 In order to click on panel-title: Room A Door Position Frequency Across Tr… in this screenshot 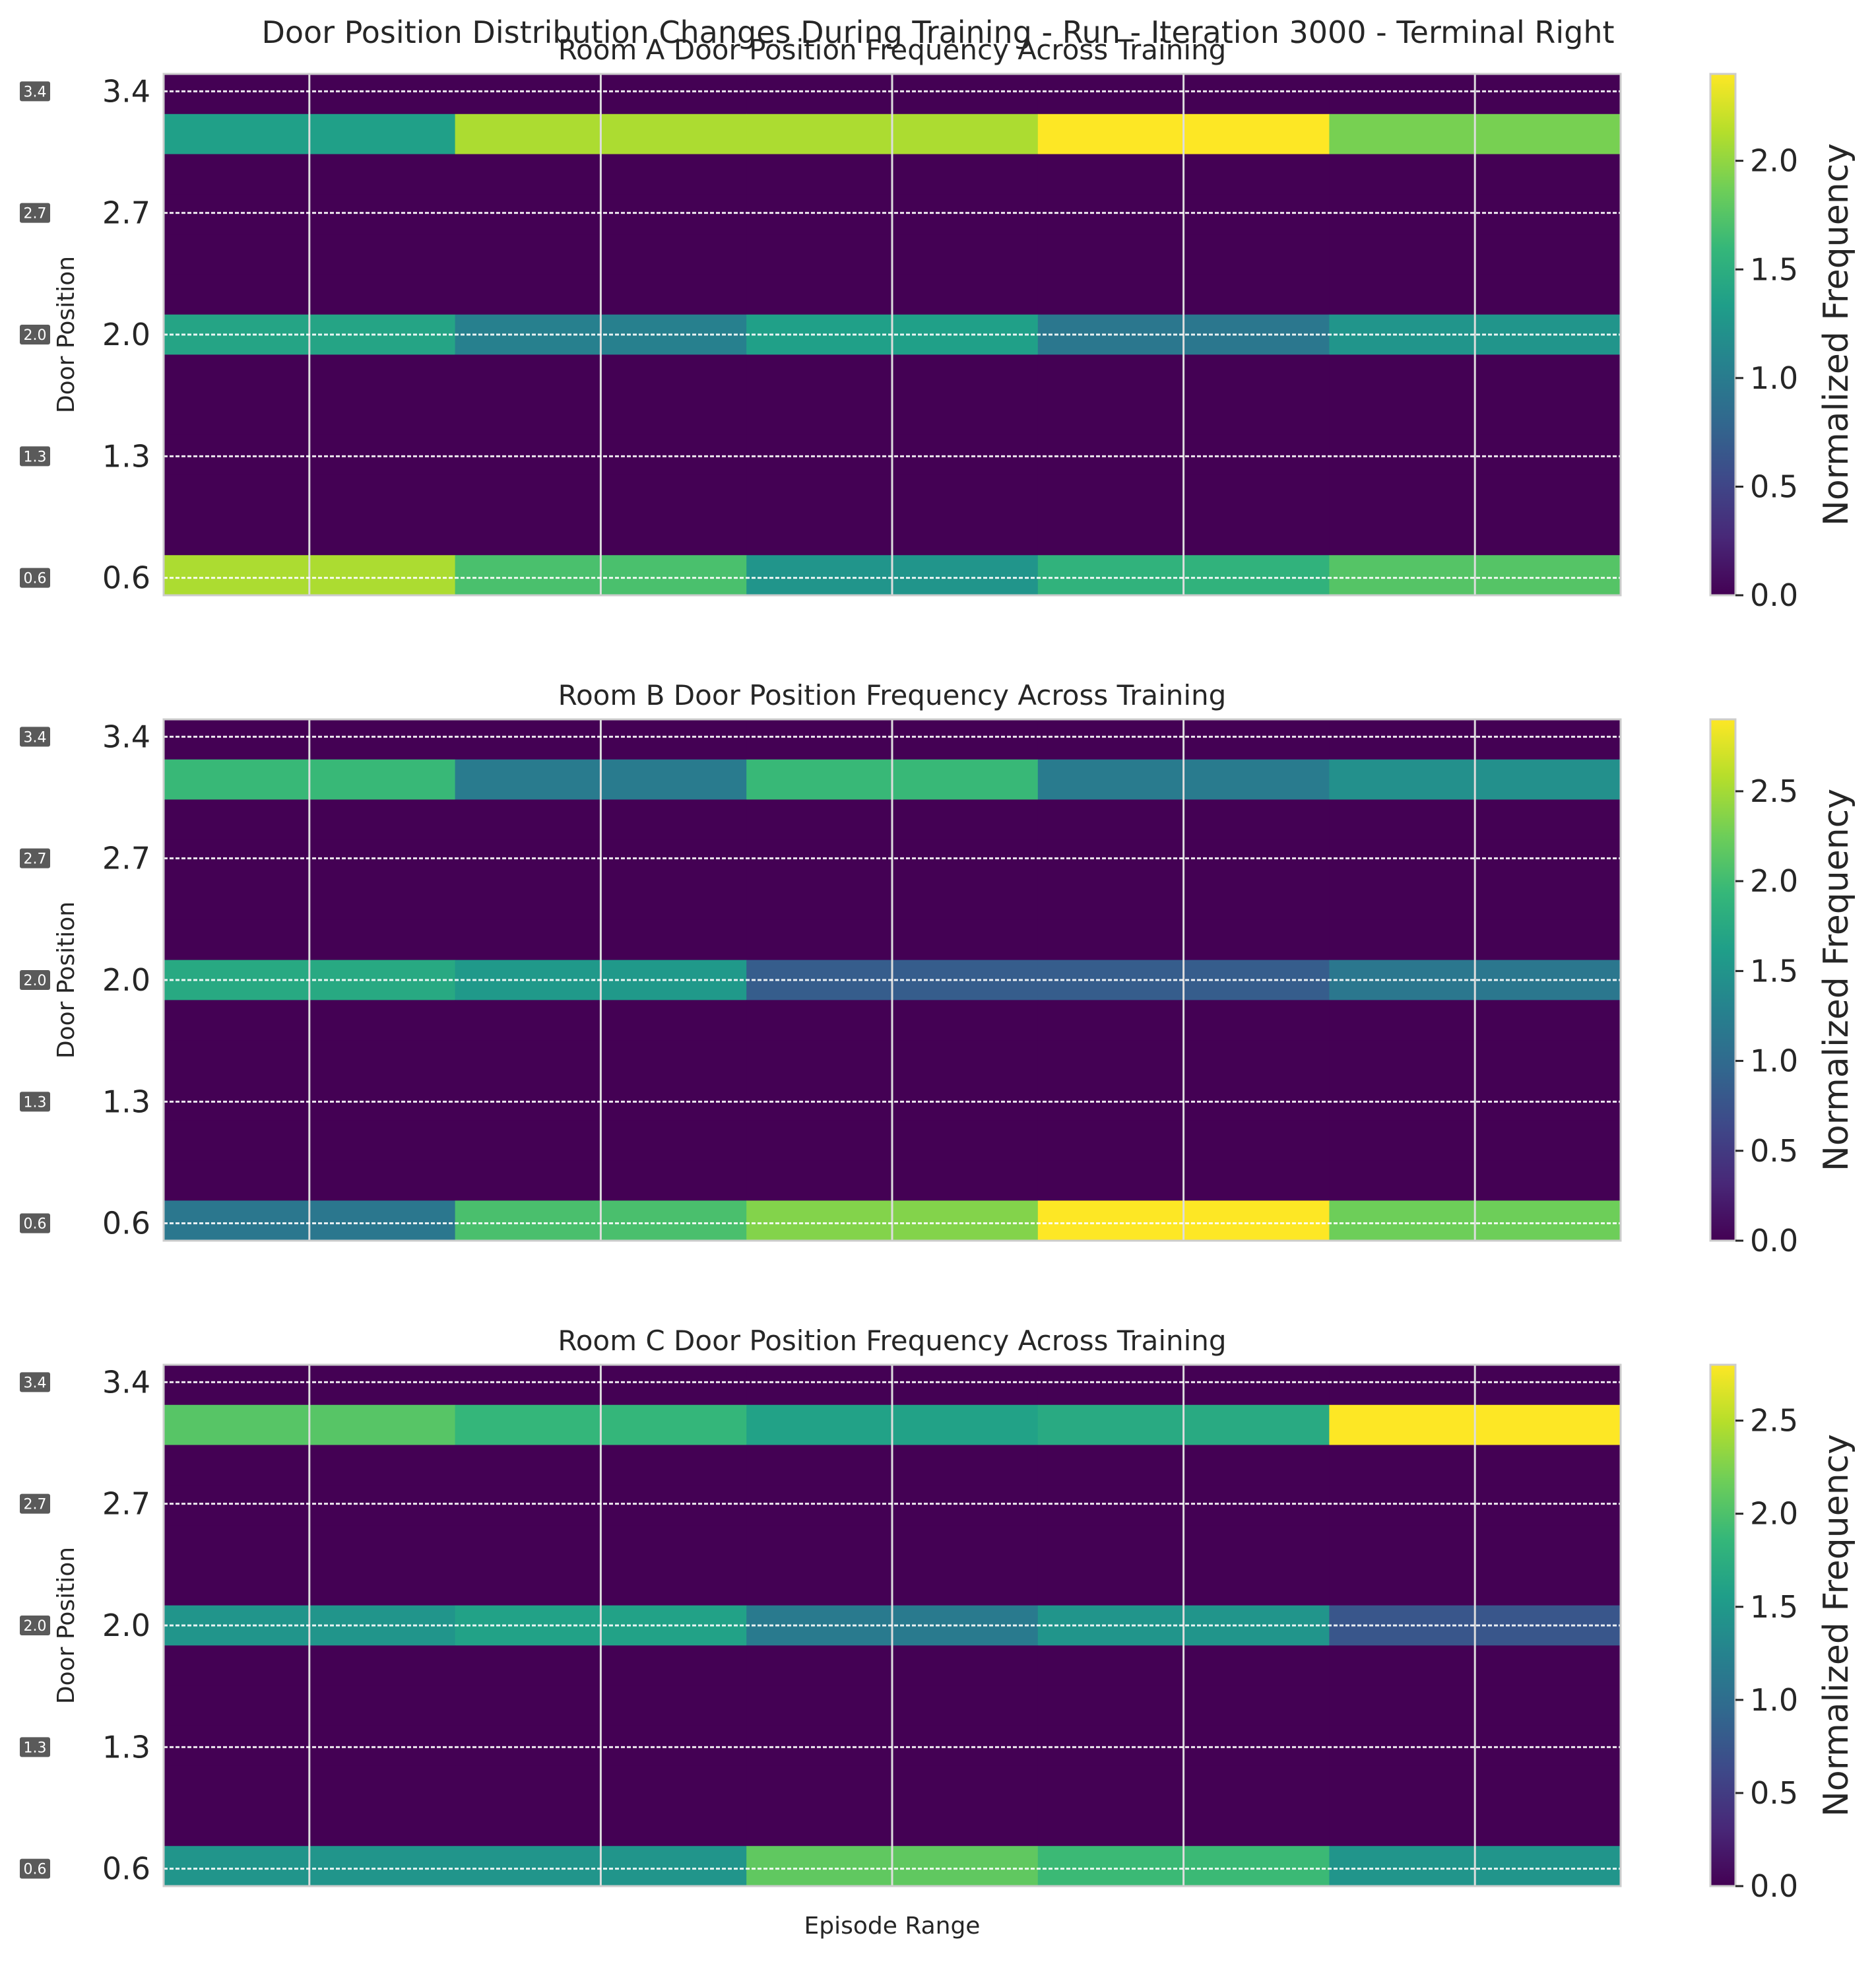, I will do `click(892, 50)`.